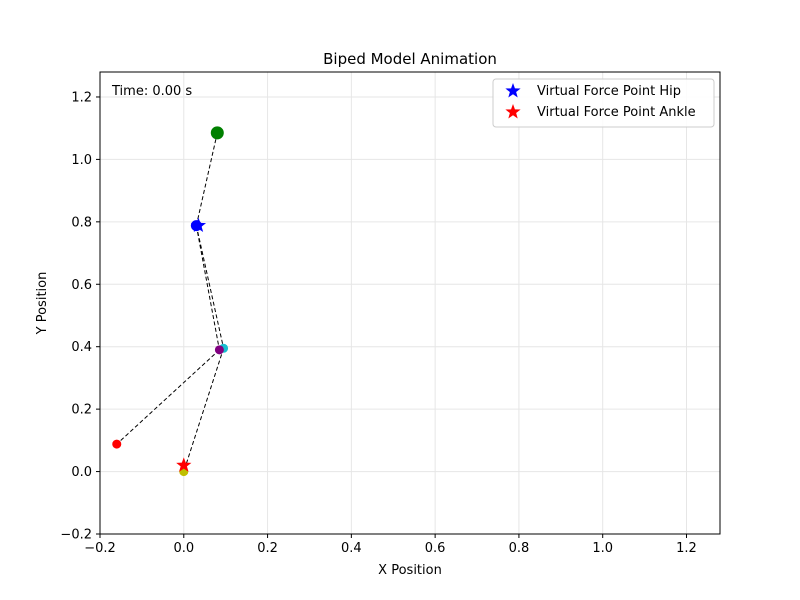 This screenshot has height=600, width=800. What do you see at coordinates (609, 91) in the screenshot?
I see `legend-label-hip: Virtual Force Point Hip` at bounding box center [609, 91].